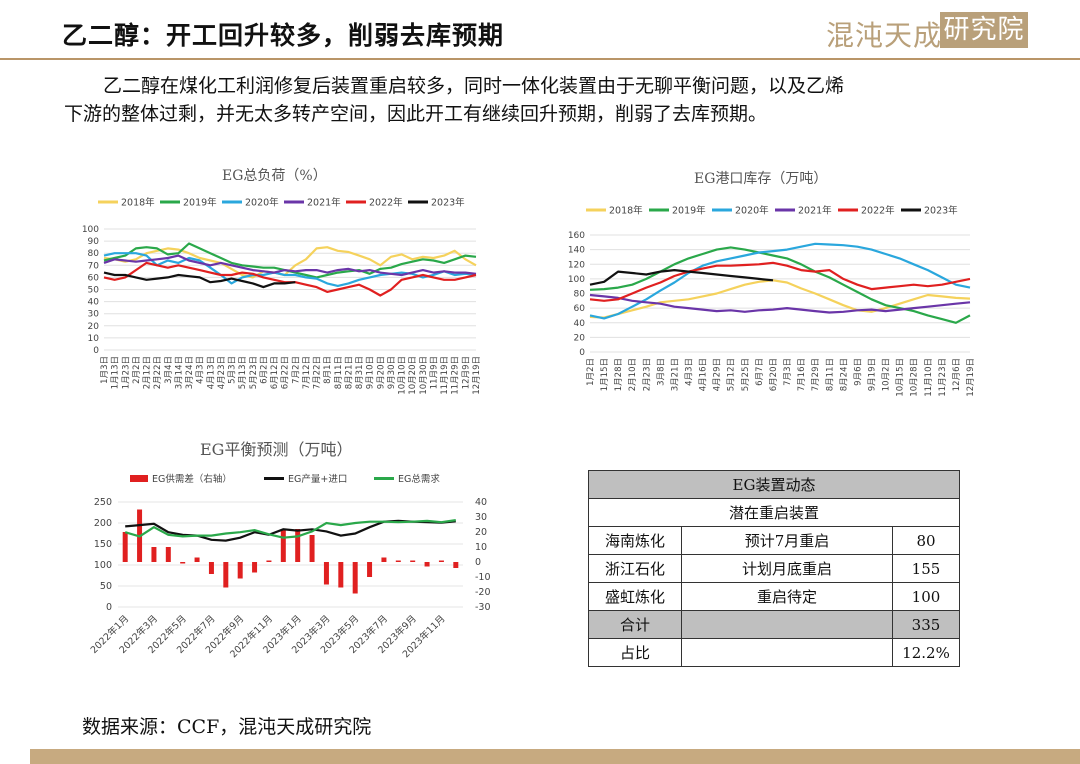 The image size is (1080, 764). What do you see at coordinates (901, 377) in the screenshot?
I see `x-tick-label: 10月15日` at bounding box center [901, 377].